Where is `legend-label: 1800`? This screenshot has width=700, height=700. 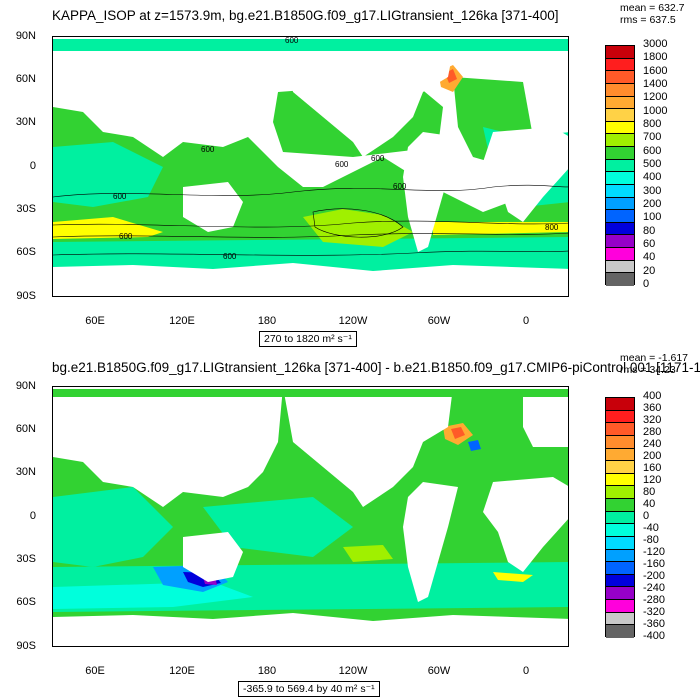
legend-label: 1800 is located at coordinates (655, 57).